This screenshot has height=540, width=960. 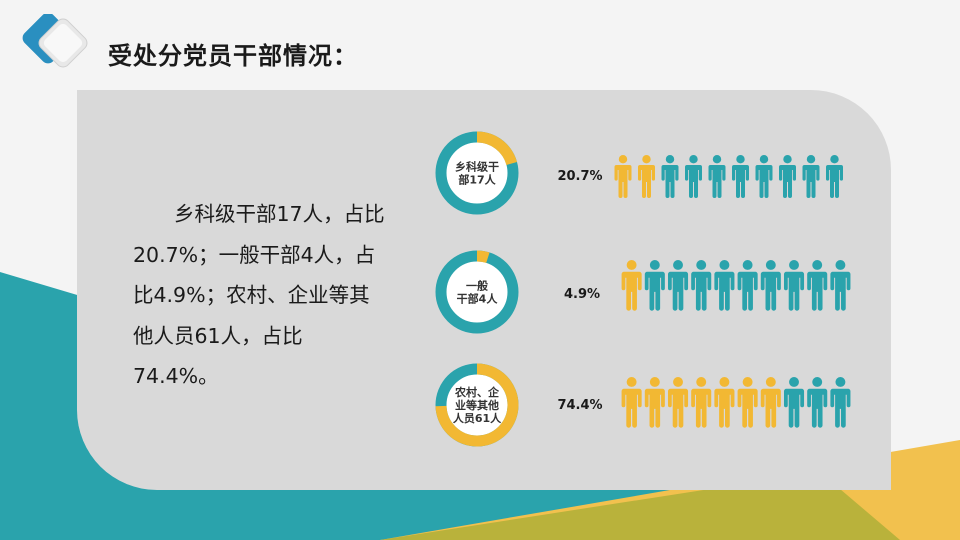 I want to click on donut-label-1: 乡科级干部17人, so click(x=477, y=173).